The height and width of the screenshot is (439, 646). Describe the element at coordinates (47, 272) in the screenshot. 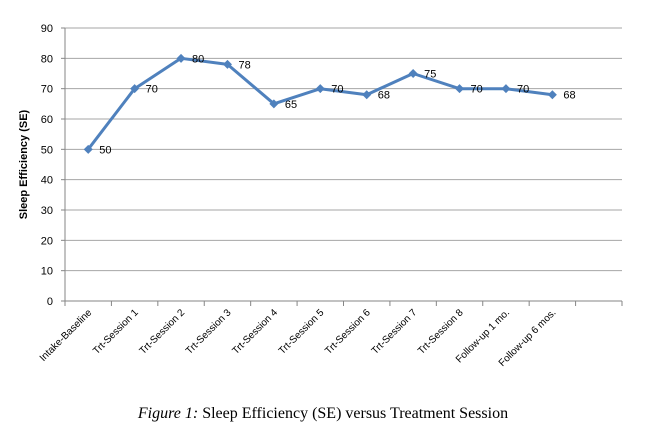

I see `y-tick-label: 10` at that location.